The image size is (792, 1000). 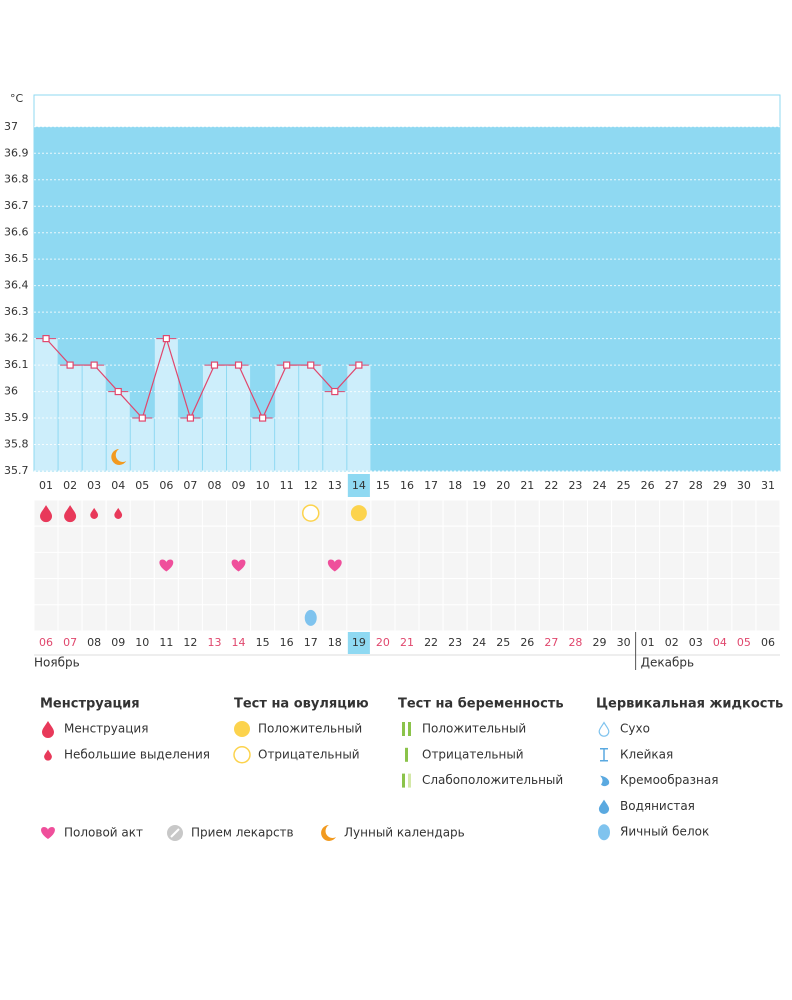 What do you see at coordinates (119, 457) in the screenshot?
I see `icon-moon` at bounding box center [119, 457].